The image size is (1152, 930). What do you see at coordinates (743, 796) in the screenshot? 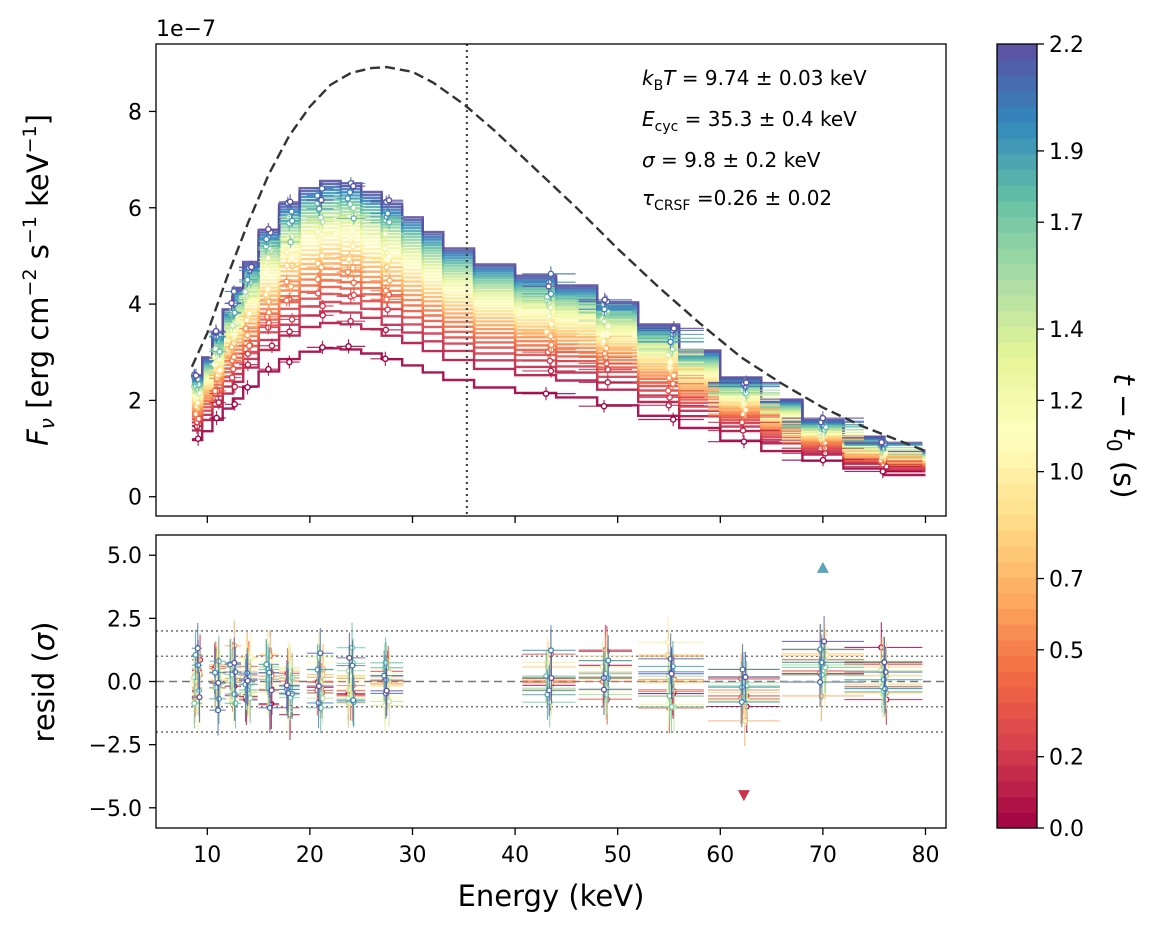
I see `lower-limit-arrow` at bounding box center [743, 796].